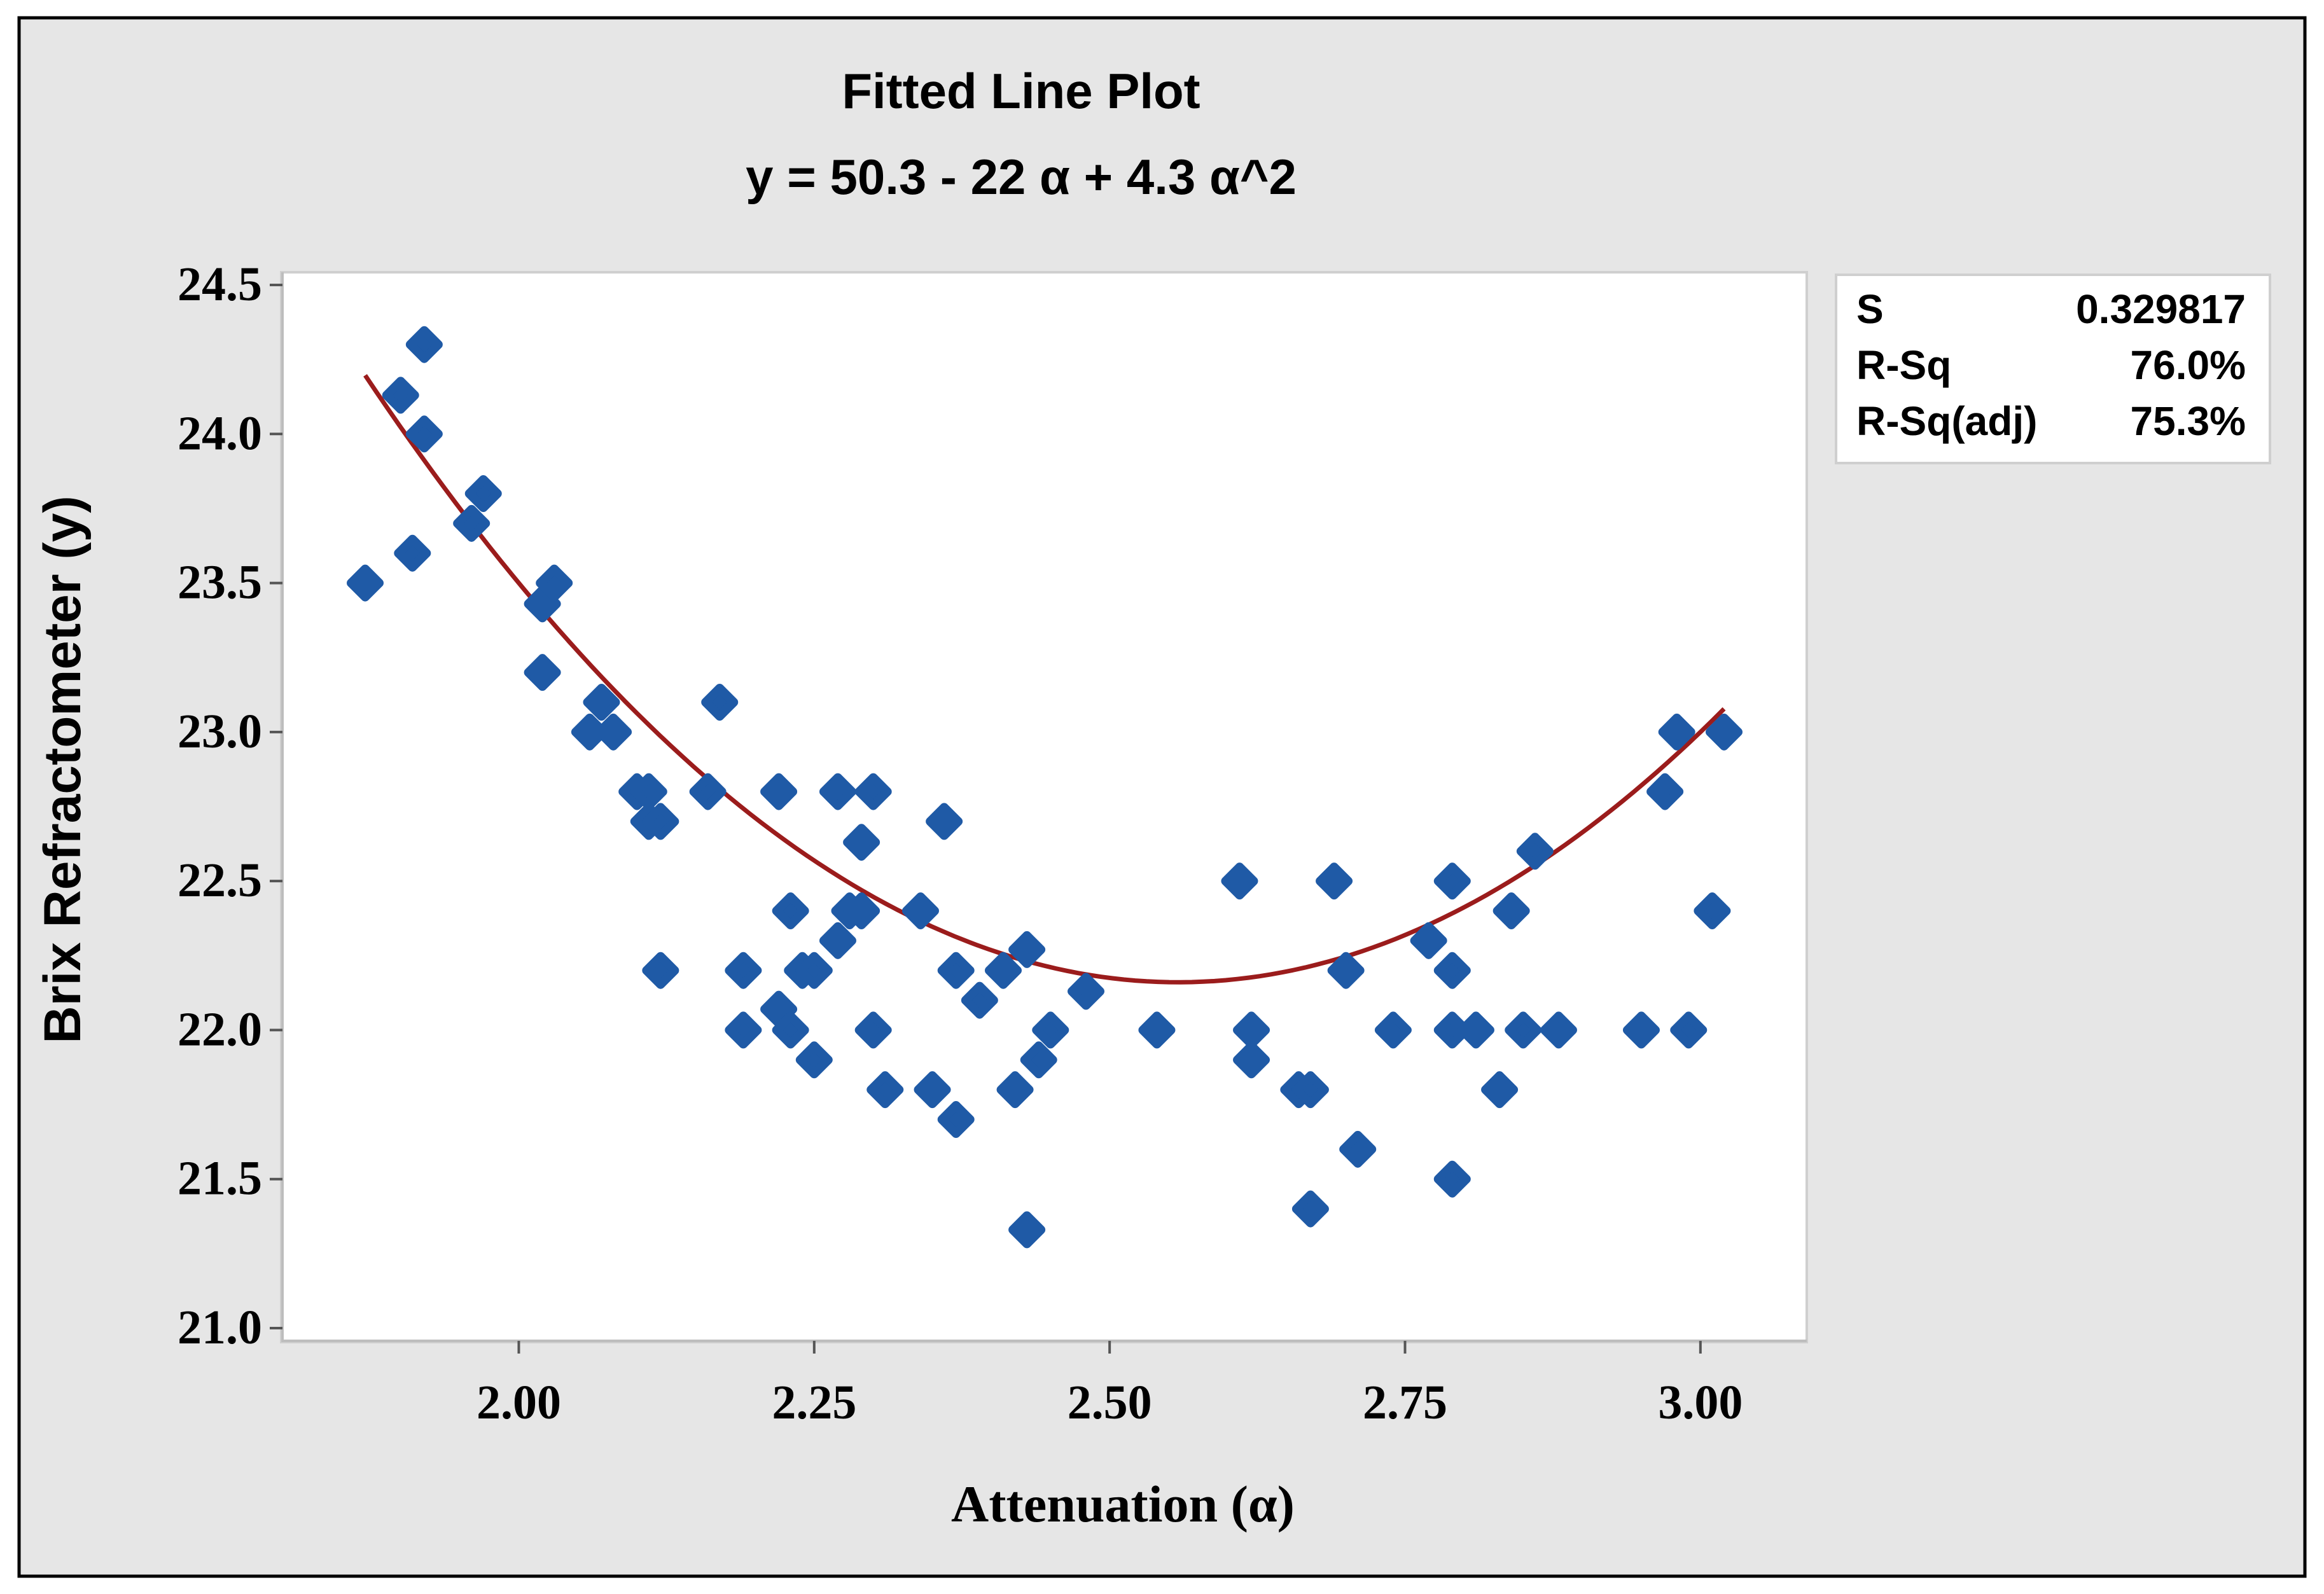  I want to click on stat-value-rsq-adj: 75.3%, so click(2188, 421).